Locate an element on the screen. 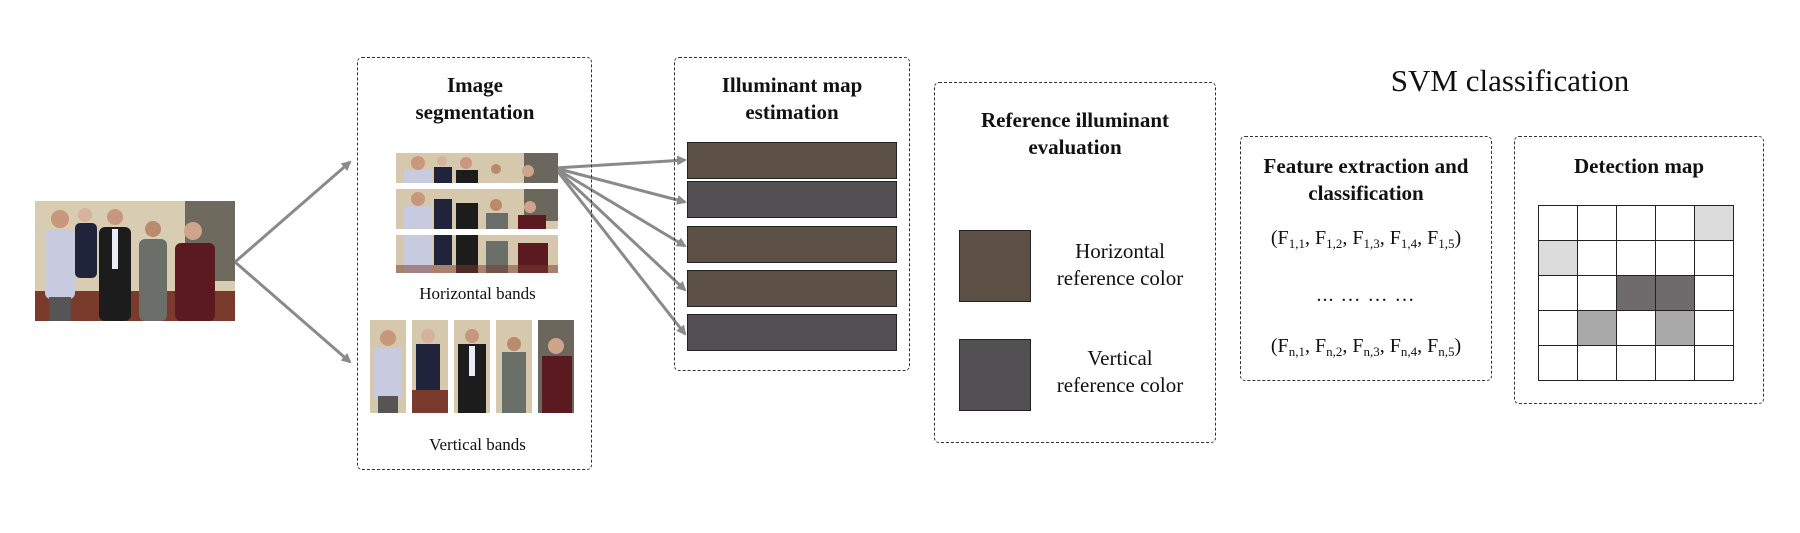 The width and height of the screenshot is (1800, 533). detection-map-title: Detection map is located at coordinates (1639, 166).